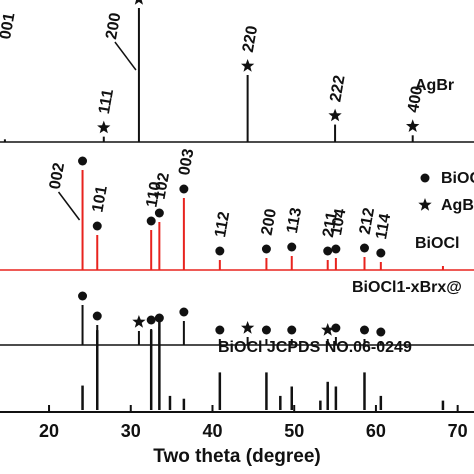 This screenshot has height=474, width=474. I want to click on peak-label: 111, so click(106, 102).